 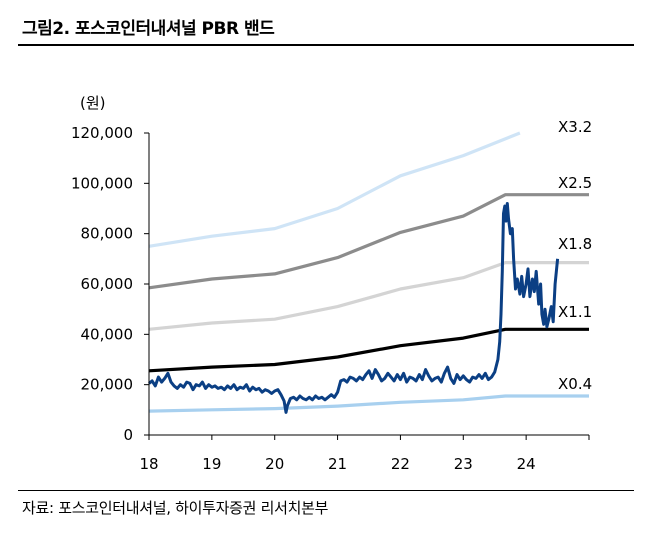 What do you see at coordinates (102, 133) in the screenshot?
I see `y-tick-label: 120,000` at bounding box center [102, 133].